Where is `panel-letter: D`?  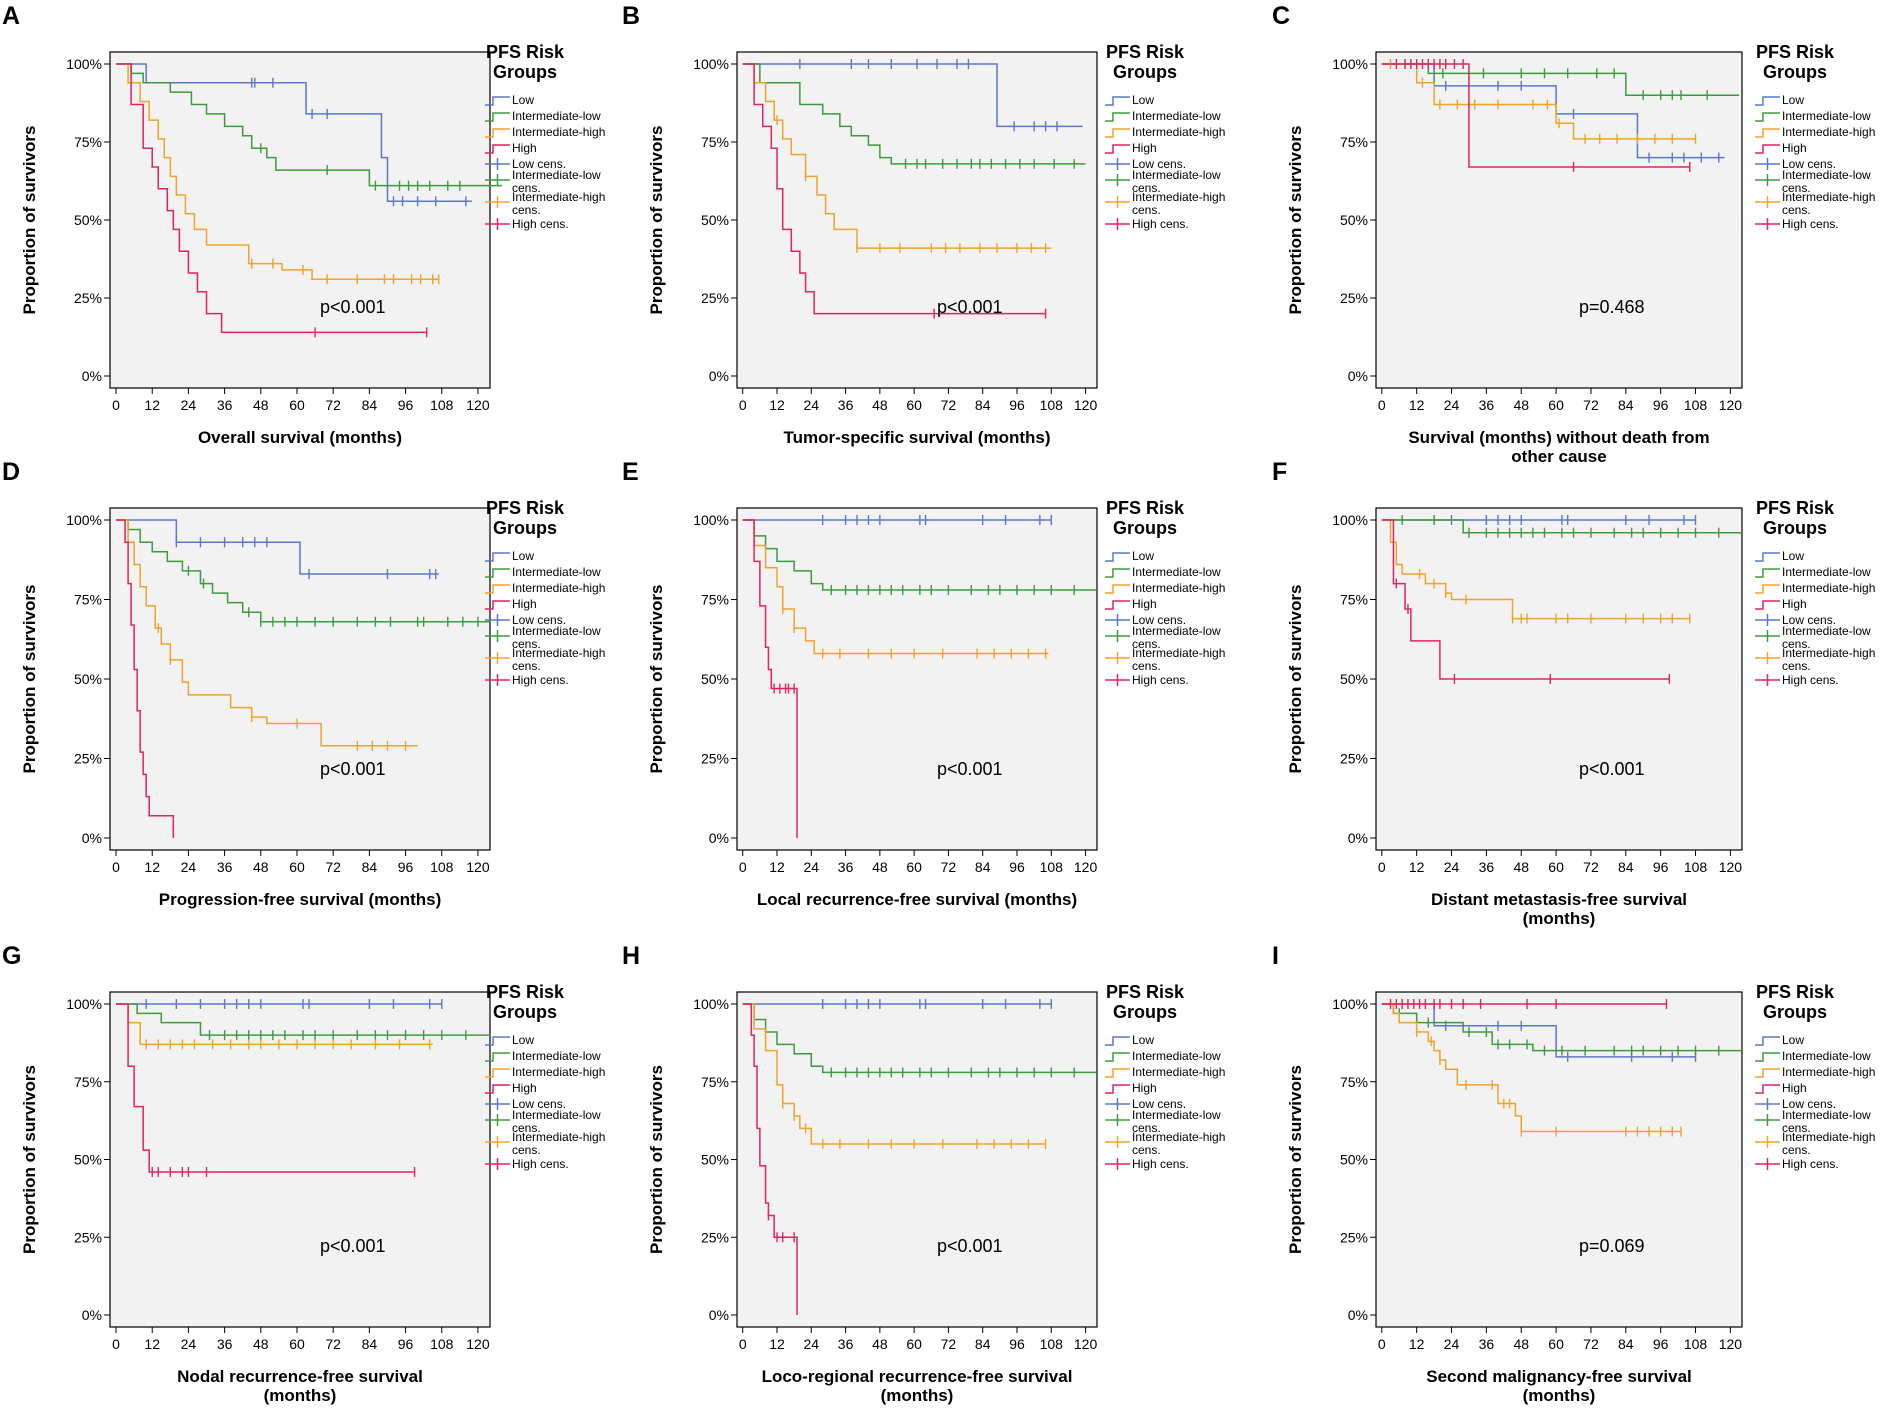 panel-letter: D is located at coordinates (11, 472).